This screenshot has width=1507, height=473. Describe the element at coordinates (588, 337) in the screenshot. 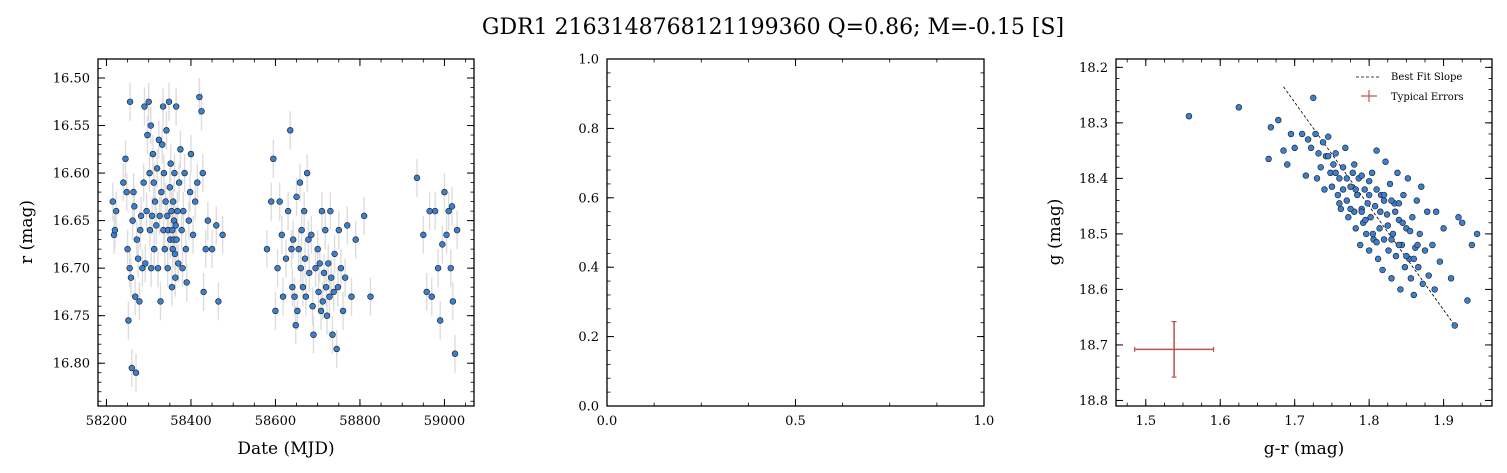

I see `y-tick-label: 0.2` at that location.